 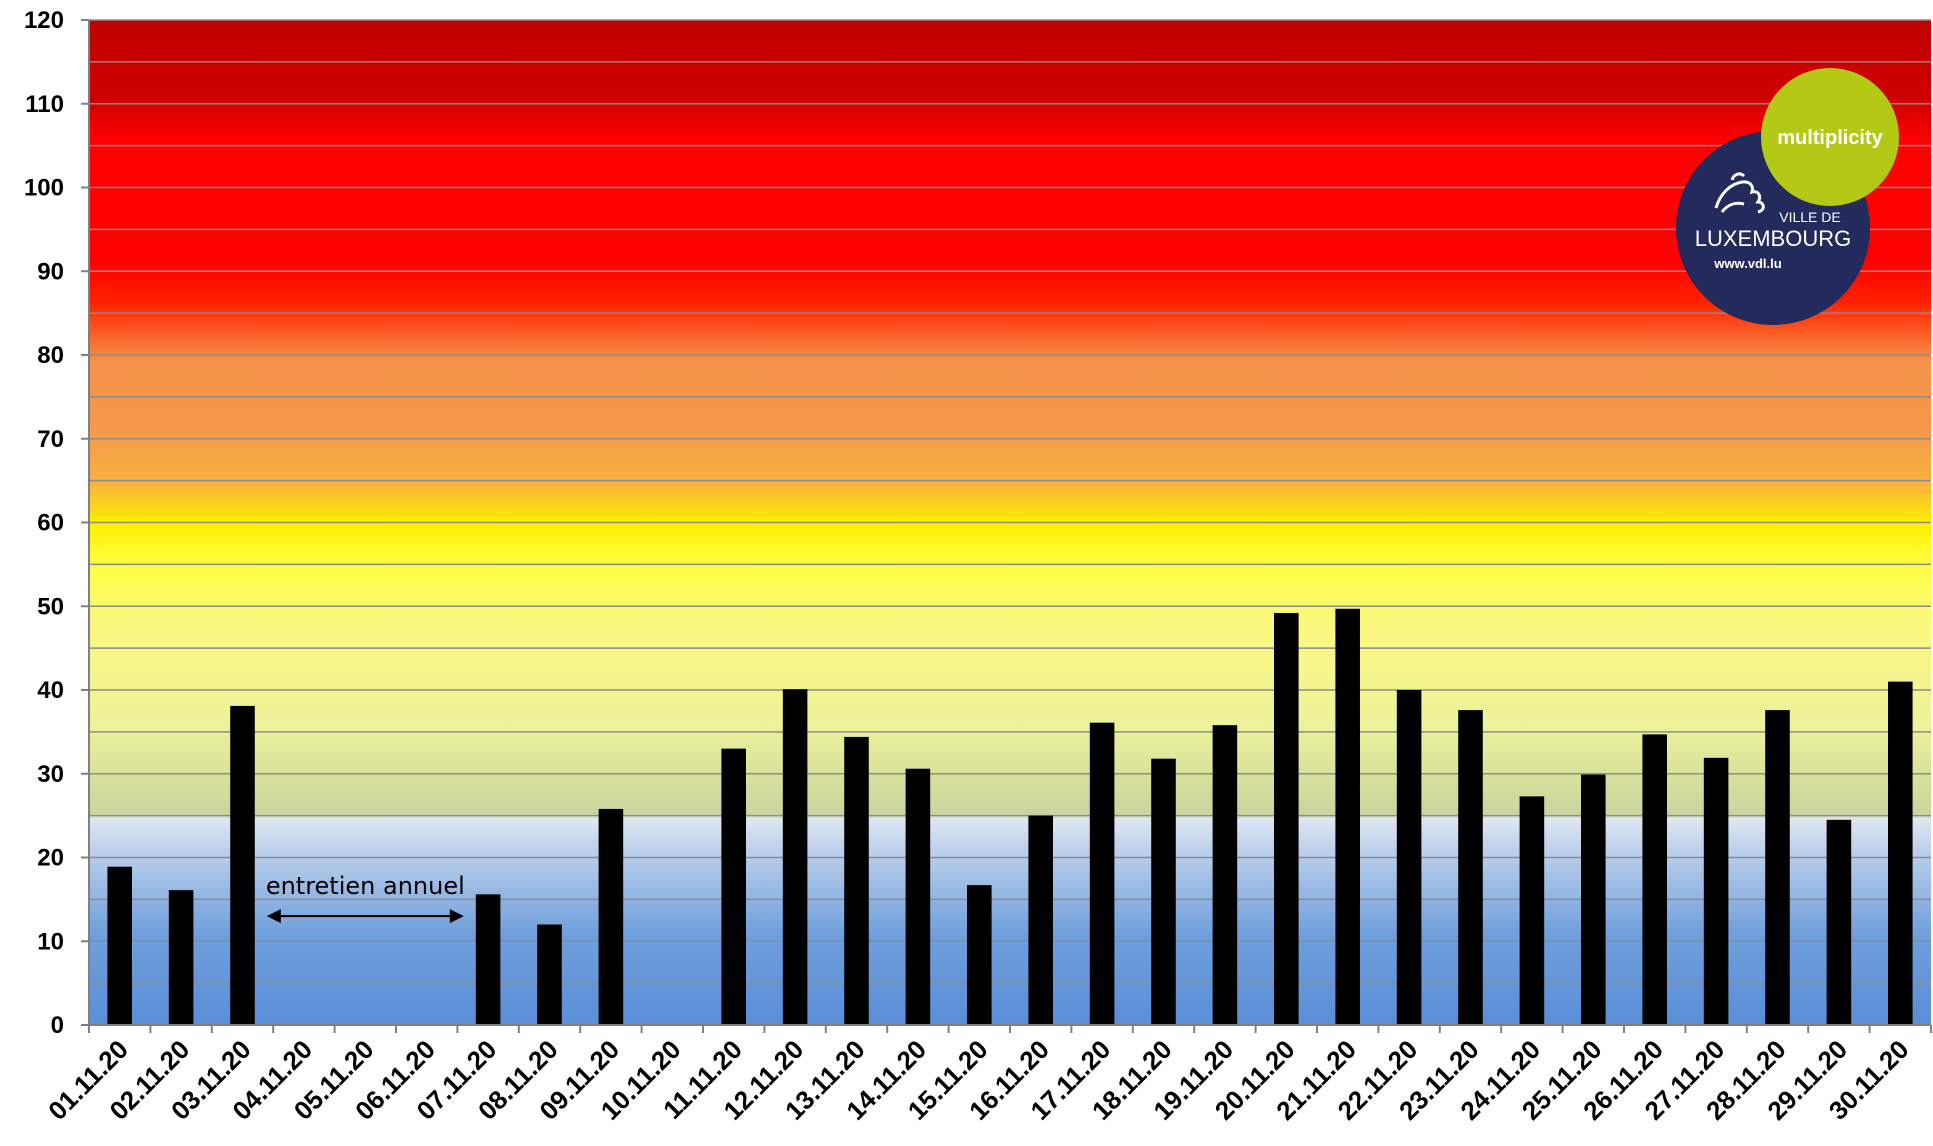 I want to click on y-tick-label: 80, so click(x=50, y=355).